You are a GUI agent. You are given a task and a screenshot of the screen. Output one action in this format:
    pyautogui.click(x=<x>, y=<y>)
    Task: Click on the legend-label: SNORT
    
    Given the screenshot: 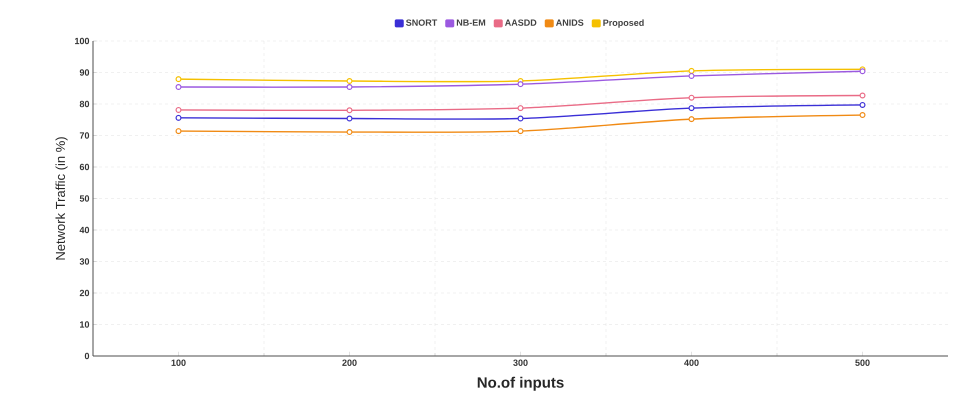 What is the action you would take?
    pyautogui.click(x=422, y=22)
    